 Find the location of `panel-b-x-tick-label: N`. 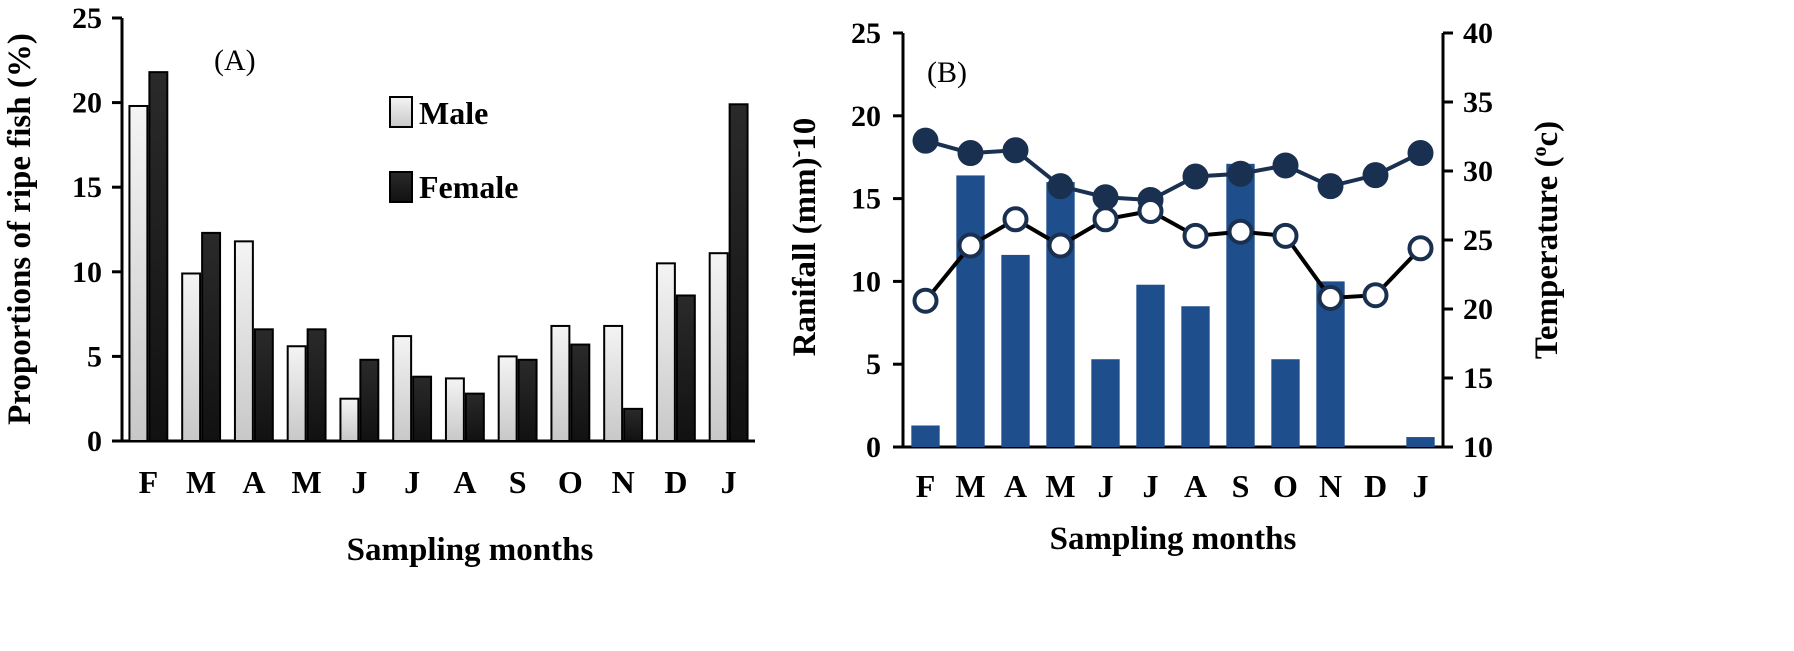

panel-b-x-tick-label: N is located at coordinates (1330, 486).